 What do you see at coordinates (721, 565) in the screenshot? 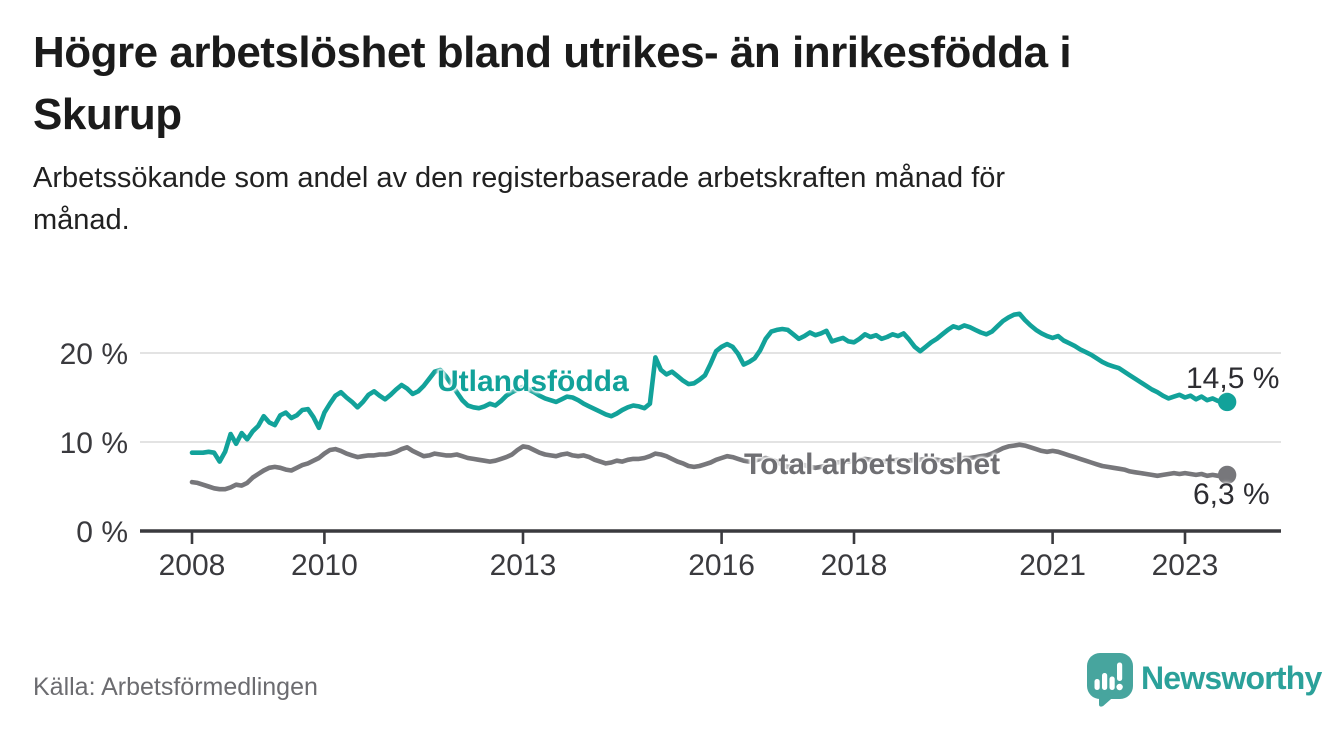
I see `x-tick-label: 2016` at bounding box center [721, 565].